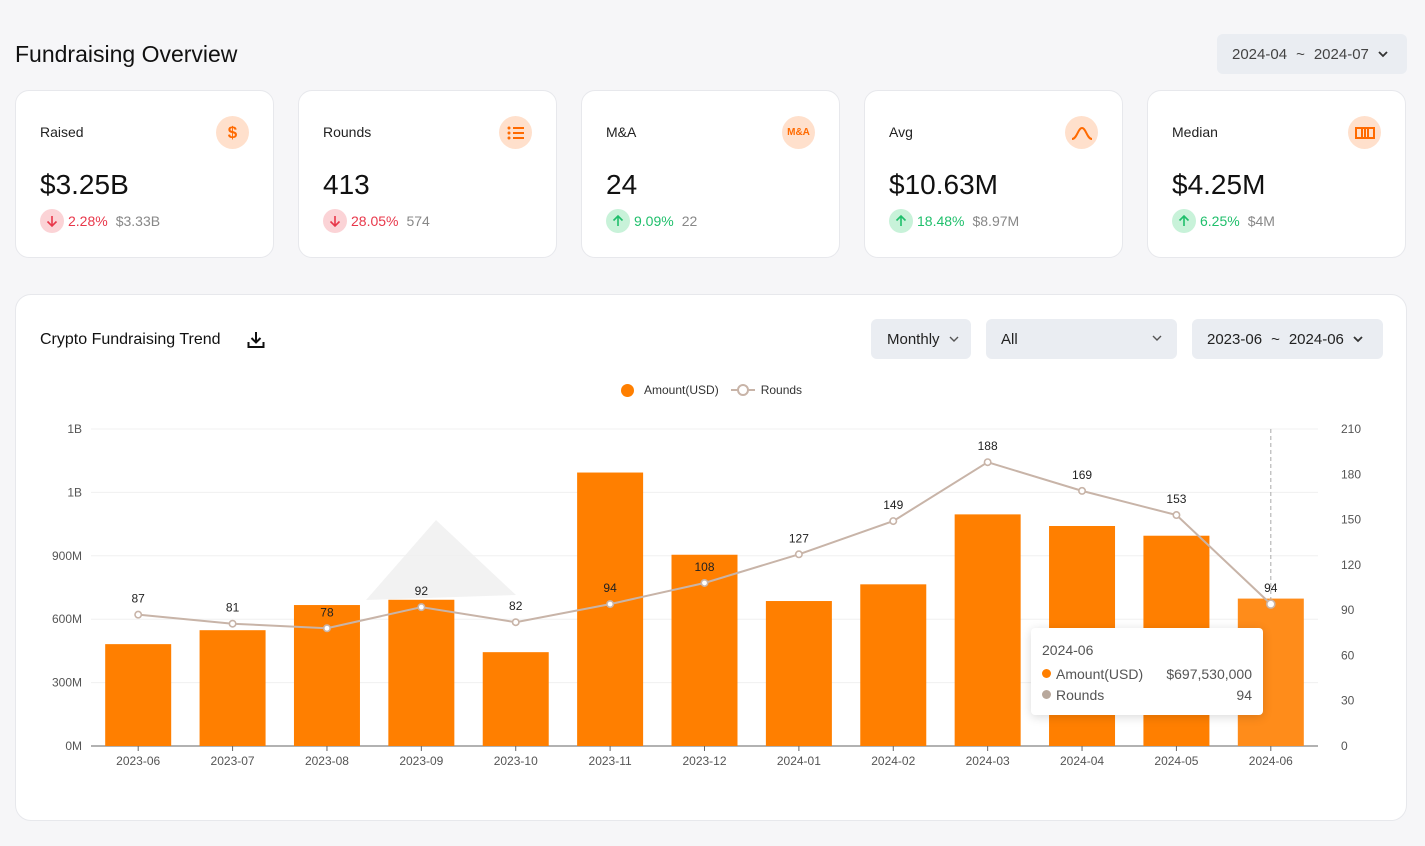  I want to click on data-label-rounds: 188, so click(988, 446).